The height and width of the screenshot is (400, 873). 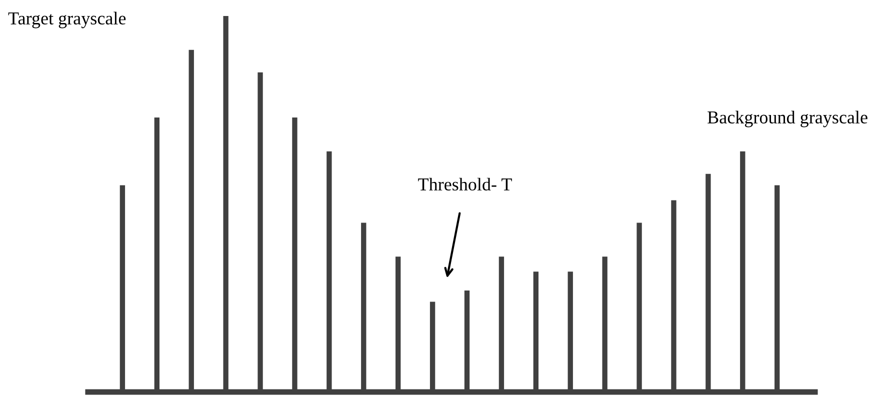 What do you see at coordinates (67, 20) in the screenshot?
I see `annotation: Target grayscale` at bounding box center [67, 20].